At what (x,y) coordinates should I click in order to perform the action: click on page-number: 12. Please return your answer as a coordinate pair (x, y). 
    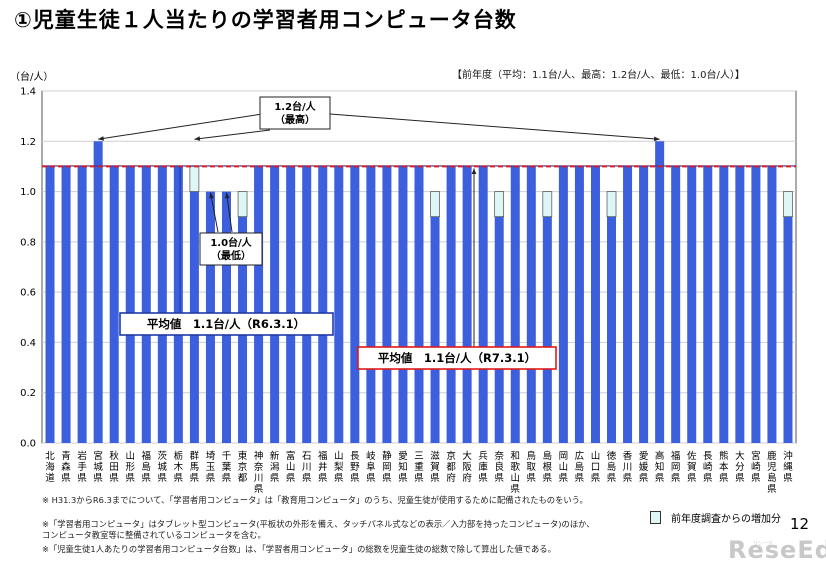
    Looking at the image, I should click on (800, 524).